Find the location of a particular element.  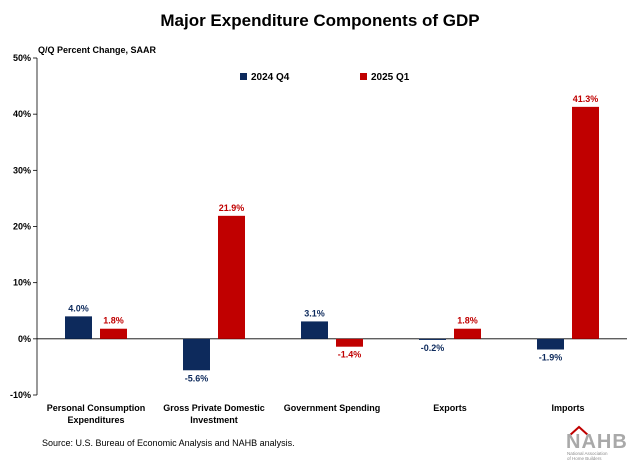

logo-text: NAHB is located at coordinates (597, 442).